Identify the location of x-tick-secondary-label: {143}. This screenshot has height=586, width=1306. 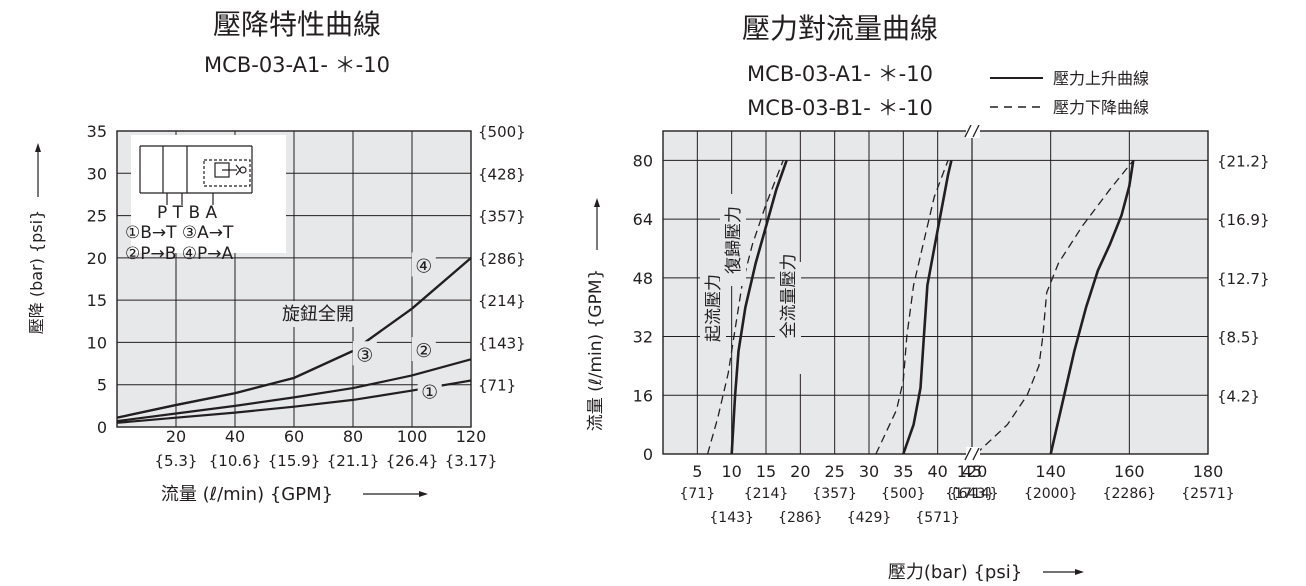
(731, 518).